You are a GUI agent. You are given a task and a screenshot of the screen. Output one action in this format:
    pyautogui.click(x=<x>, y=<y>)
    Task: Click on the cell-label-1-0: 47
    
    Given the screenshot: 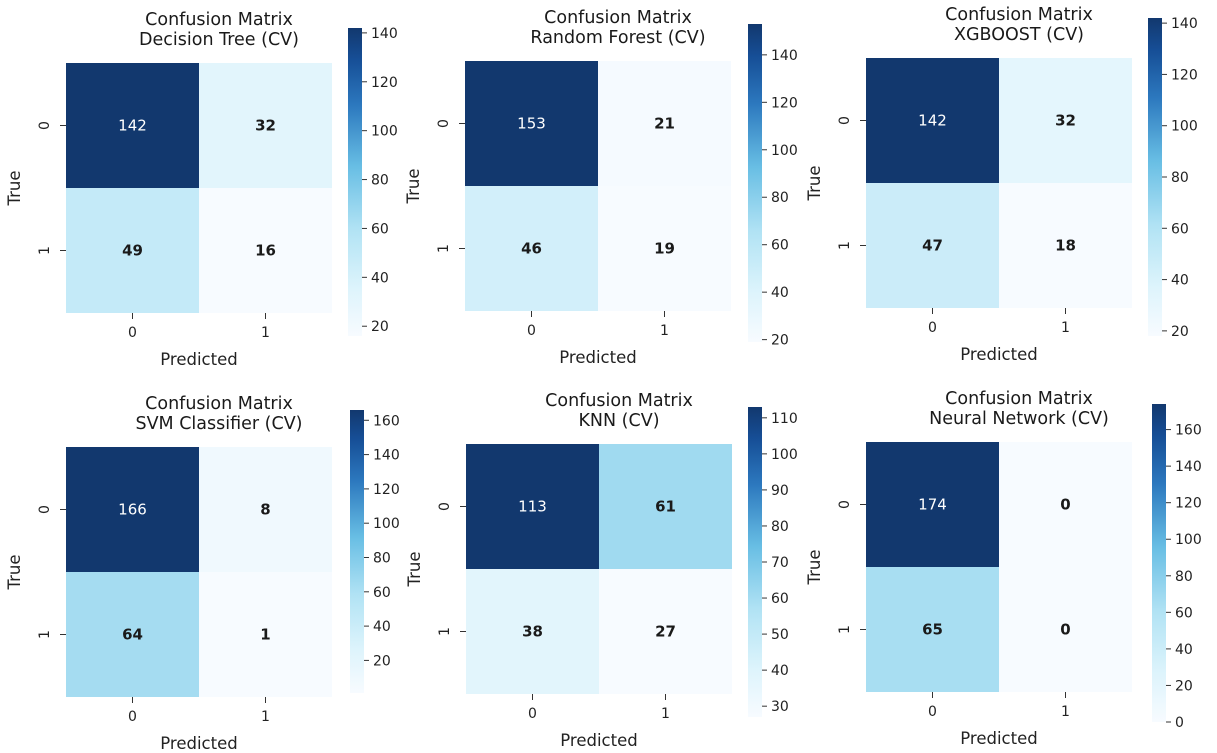 What is the action you would take?
    pyautogui.click(x=932, y=246)
    